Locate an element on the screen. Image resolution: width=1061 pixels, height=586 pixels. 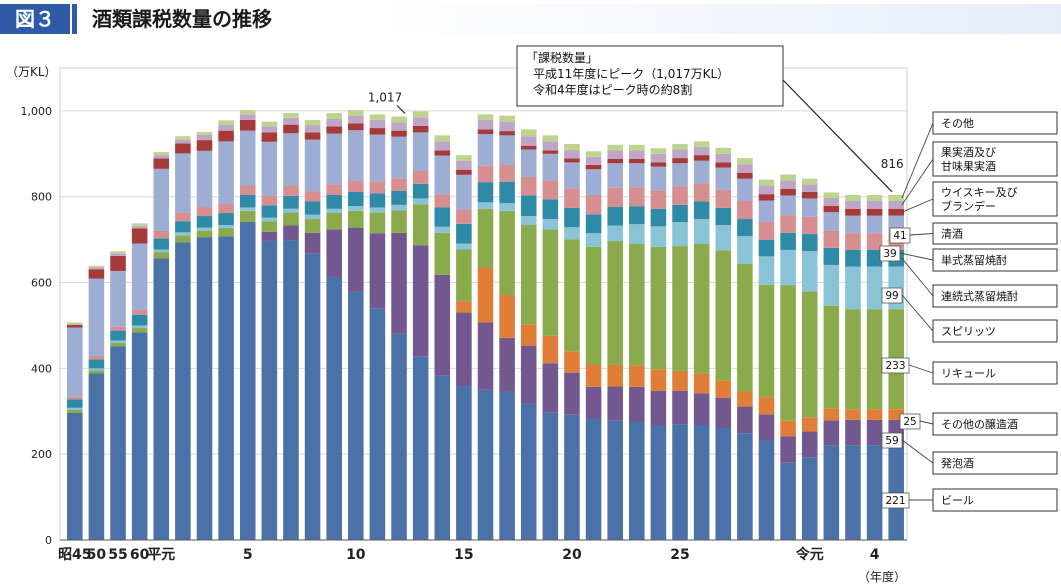
value-box is located at coordinates (895, 500).